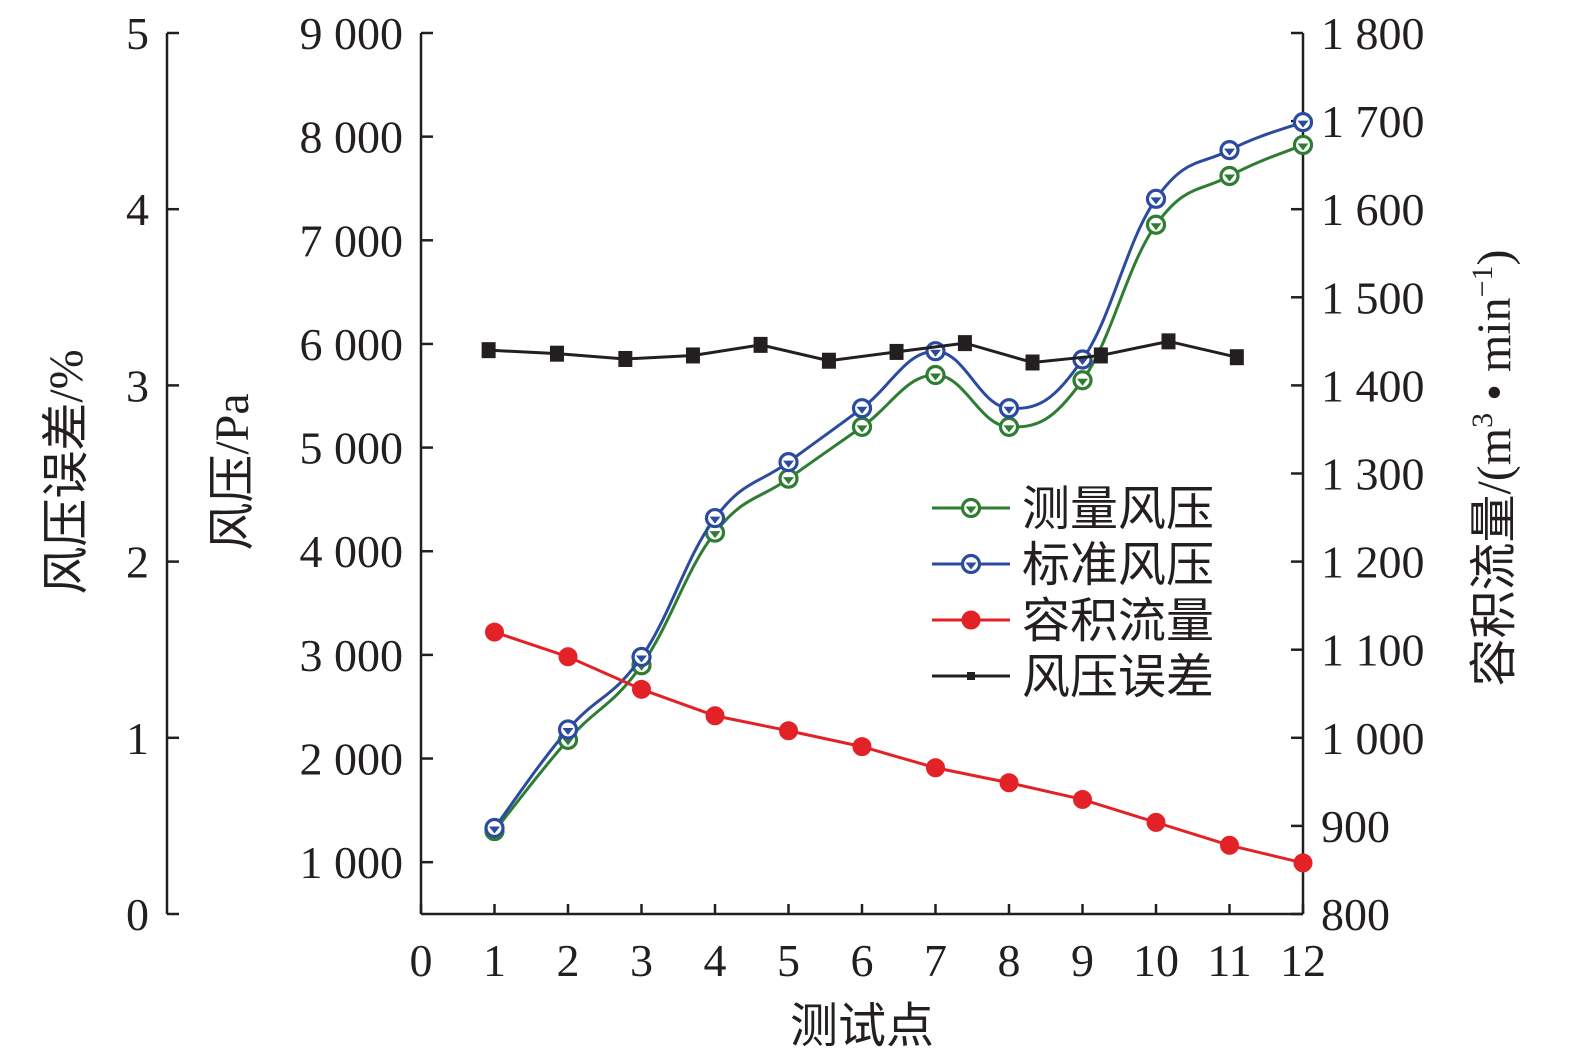 This screenshot has height=1064, width=1575. I want to click on legend-item: 风压误差, so click(1073, 677).